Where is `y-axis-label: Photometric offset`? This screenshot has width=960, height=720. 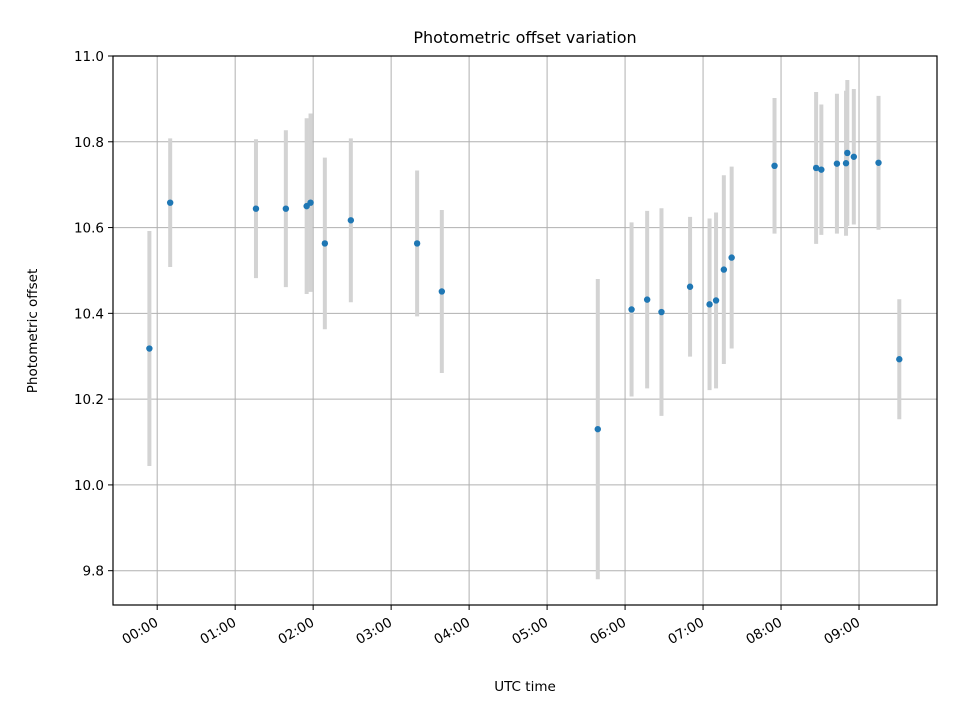
y-axis-label: Photometric offset is located at coordinates (33, 331).